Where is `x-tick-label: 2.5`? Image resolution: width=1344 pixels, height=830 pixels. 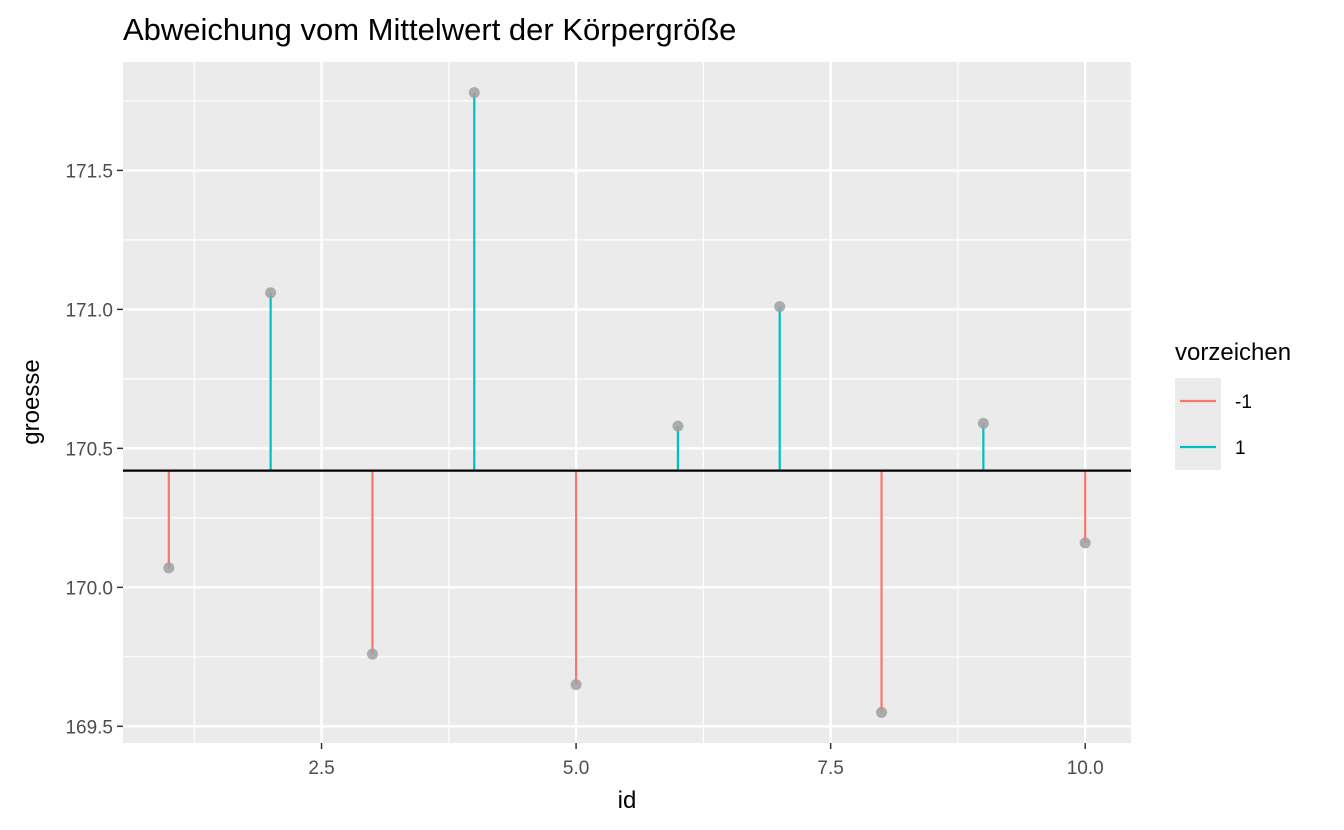
x-tick-label: 2.5 is located at coordinates (321, 768).